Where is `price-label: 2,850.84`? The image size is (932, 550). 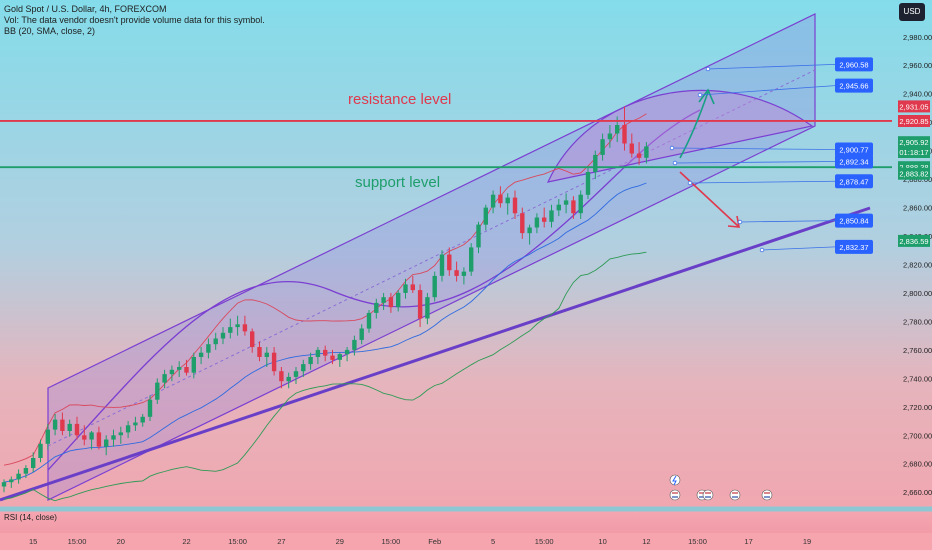
price-label: 2,850.84 is located at coordinates (854, 220).